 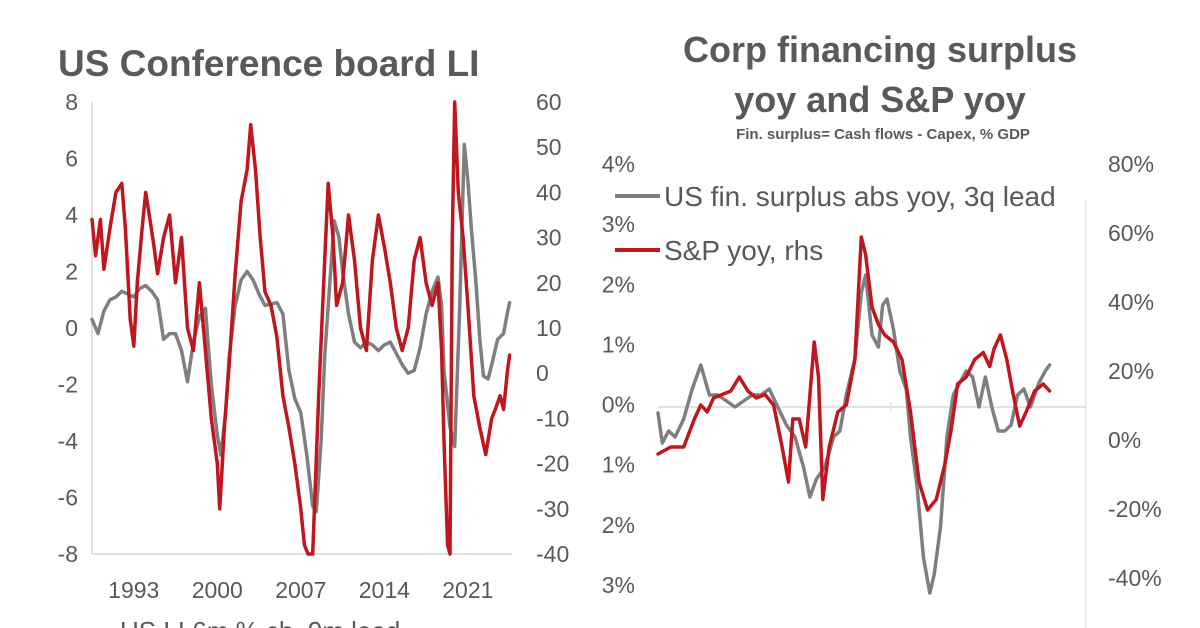 What do you see at coordinates (260, 622) in the screenshot?
I see `left-chart-x-axis-label: US LI 6m % ch, 9m lead` at bounding box center [260, 622].